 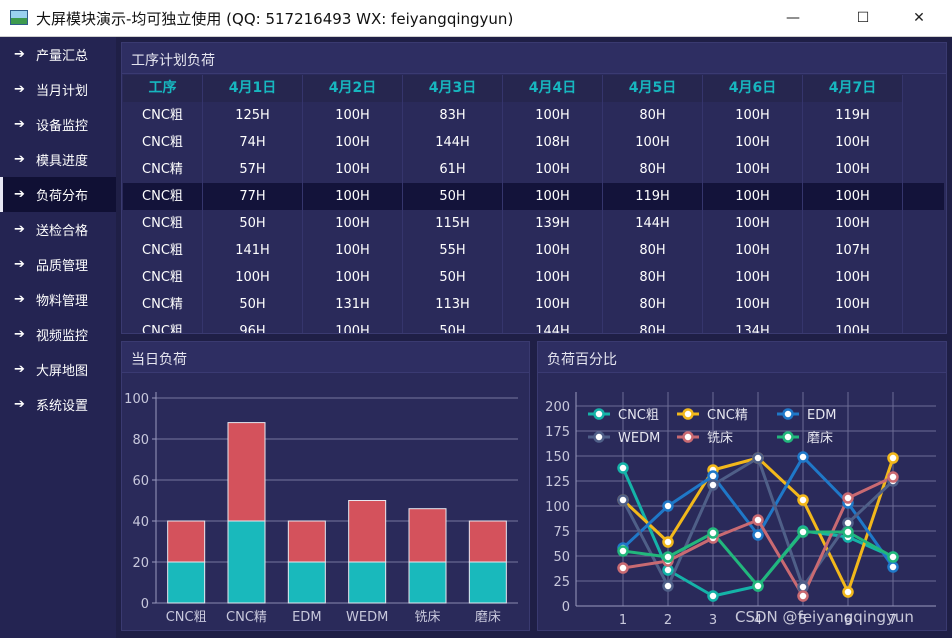 I want to click on sidebar-item-0: ➔ 产量汇总, so click(x=58, y=54).